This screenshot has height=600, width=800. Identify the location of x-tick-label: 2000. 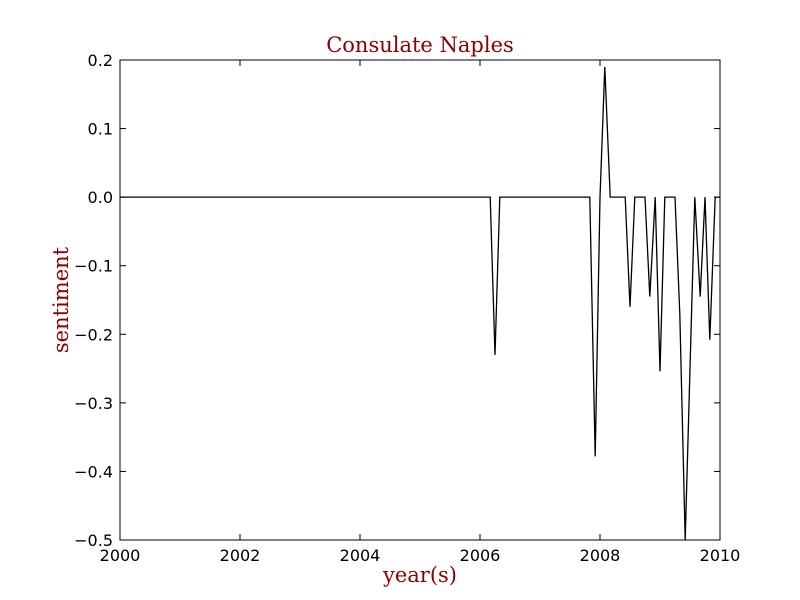
(120, 555).